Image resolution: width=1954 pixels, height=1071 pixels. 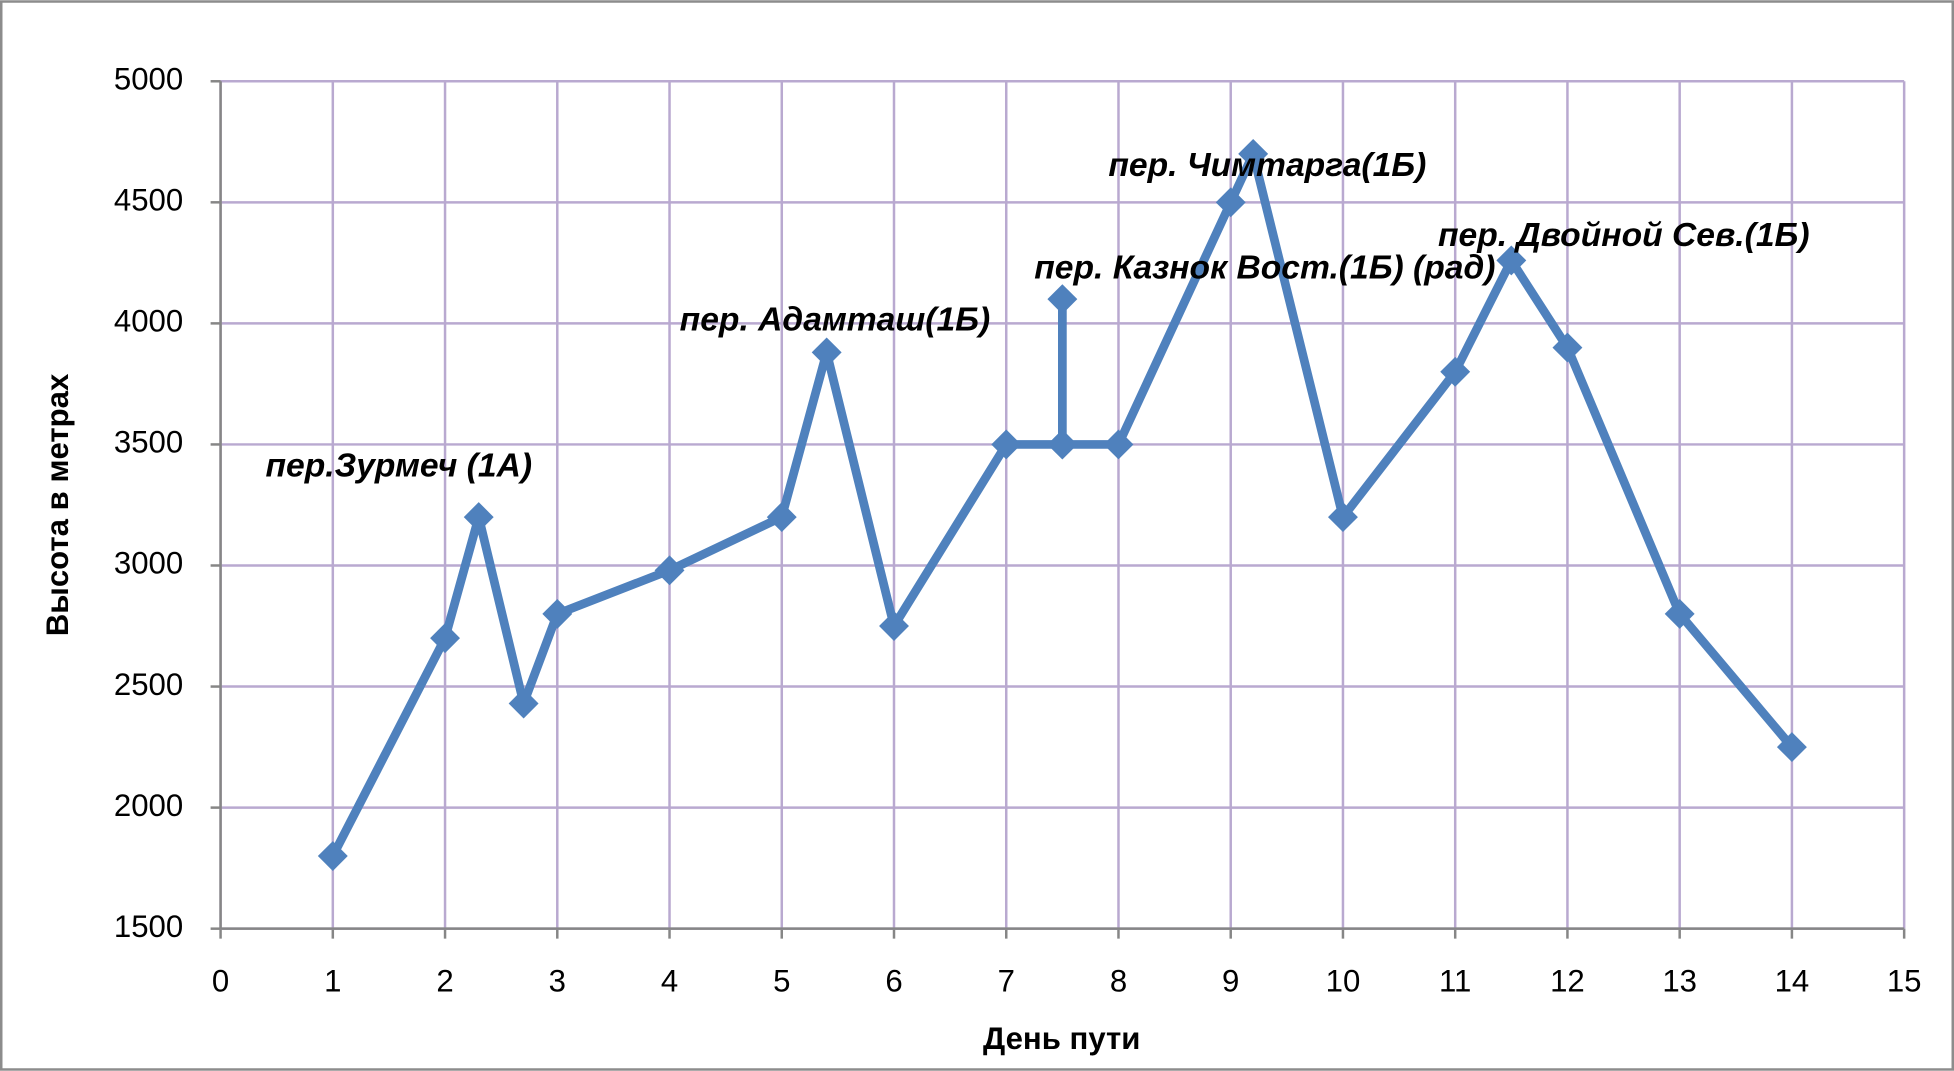 I want to click on y-tick-label: 4000, so click(x=148, y=321).